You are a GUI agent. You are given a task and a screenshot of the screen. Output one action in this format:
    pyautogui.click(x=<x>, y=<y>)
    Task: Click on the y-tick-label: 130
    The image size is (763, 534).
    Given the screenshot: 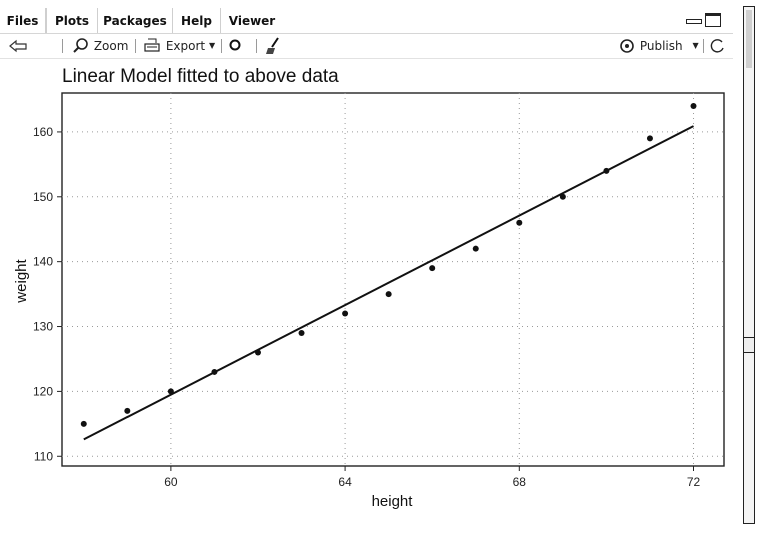 What is the action you would take?
    pyautogui.click(x=43, y=327)
    